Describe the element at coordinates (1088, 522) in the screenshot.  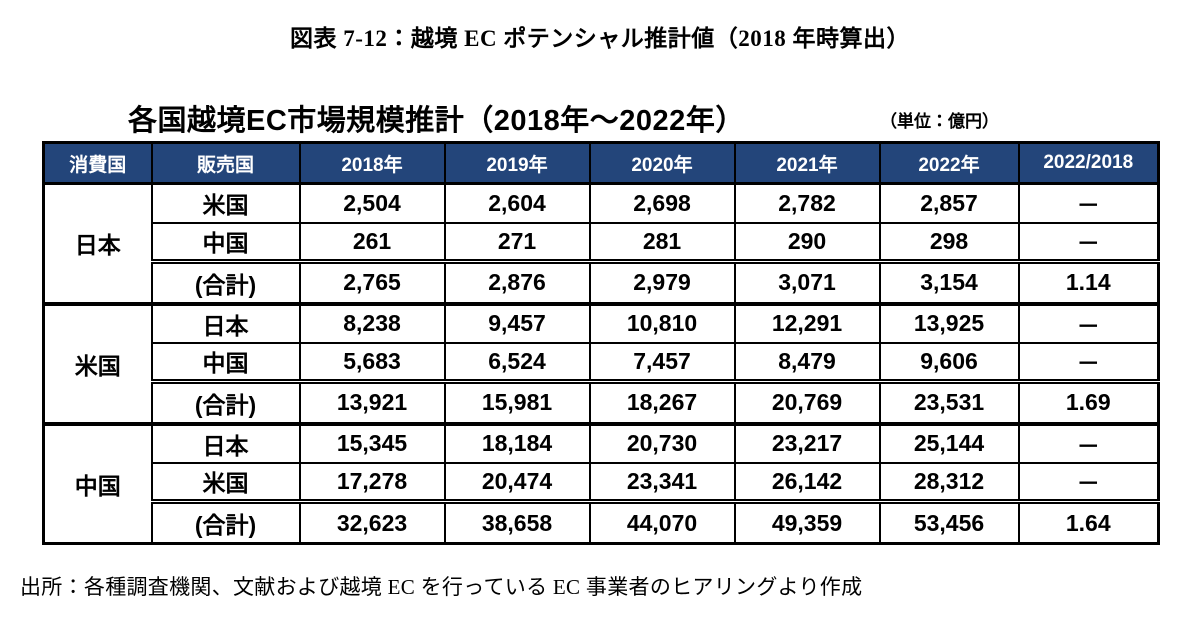
I see `ratio-cell: 1.64` at that location.